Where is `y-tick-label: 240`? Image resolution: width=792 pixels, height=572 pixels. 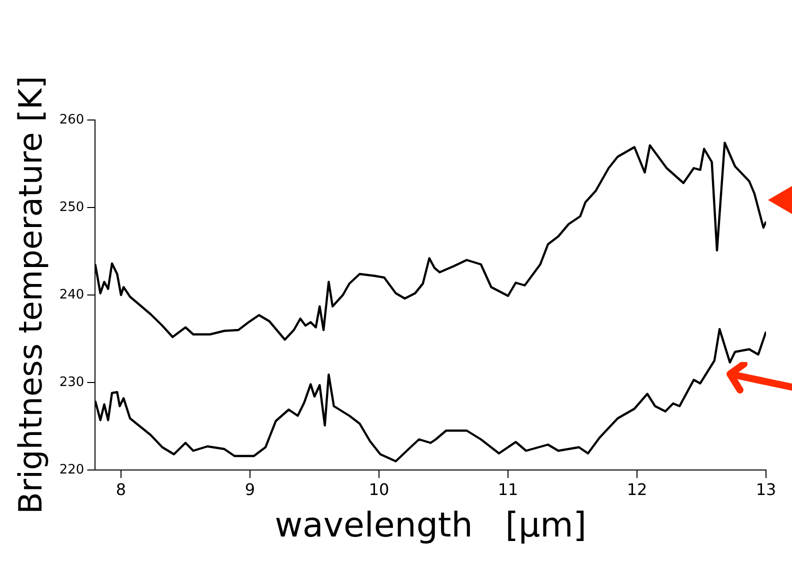
y-tick-label: 240 is located at coordinates (71, 294).